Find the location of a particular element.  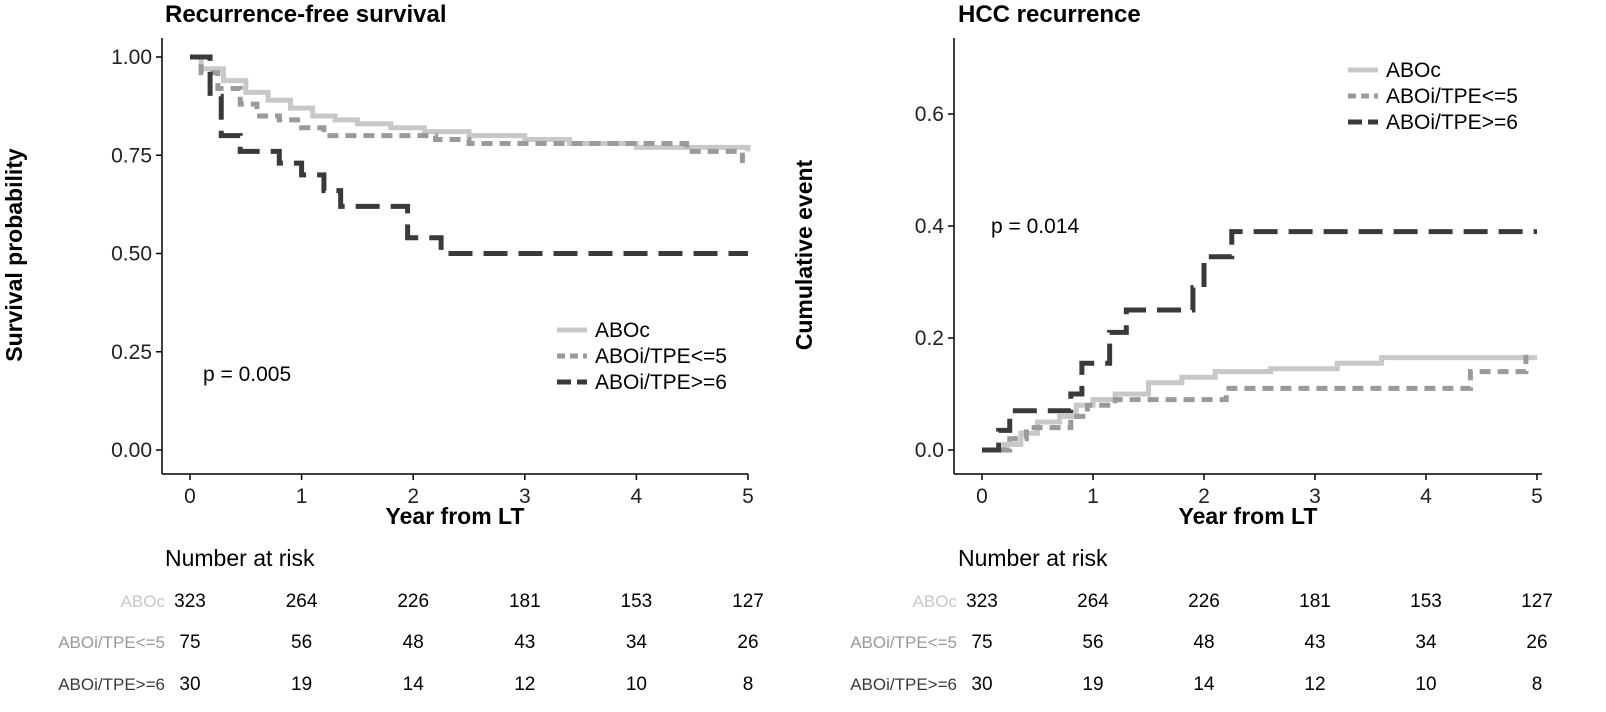

y-tick-label: 0.25 is located at coordinates (131, 352).